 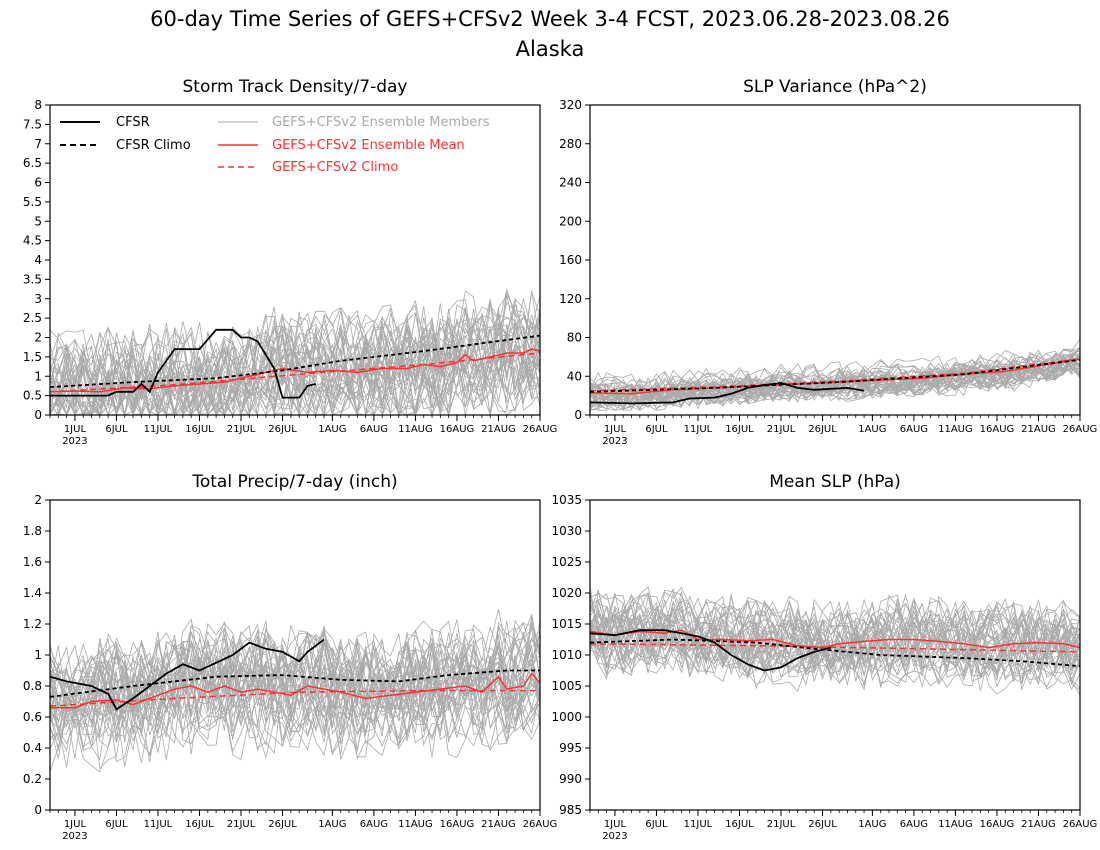 I want to click on y-tick-label: 200, so click(x=570, y=221).